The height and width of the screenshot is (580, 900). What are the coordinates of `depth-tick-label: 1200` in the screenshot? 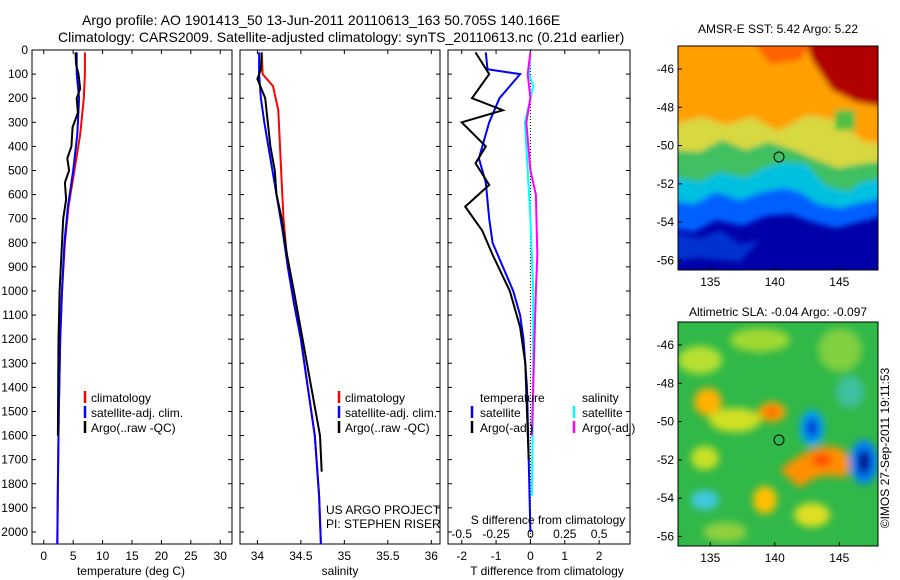 It's located at (14, 339).